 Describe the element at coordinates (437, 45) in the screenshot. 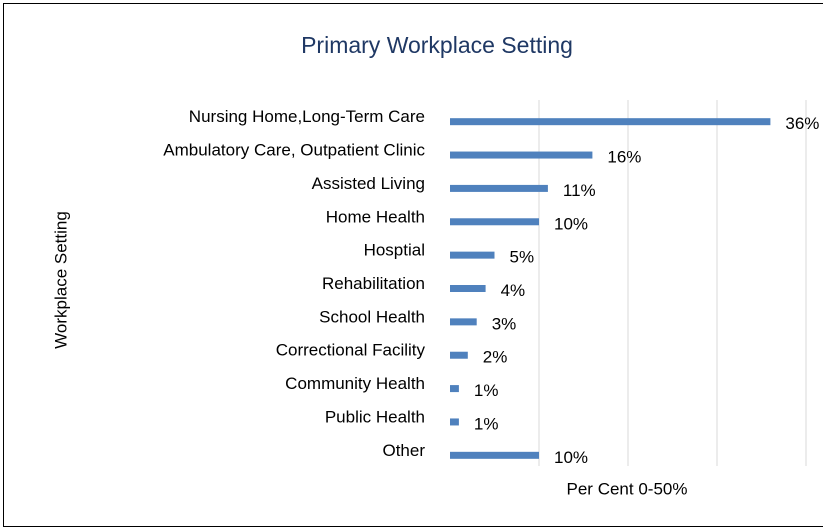

I see `chart-title: Primary Workplace Setting` at that location.